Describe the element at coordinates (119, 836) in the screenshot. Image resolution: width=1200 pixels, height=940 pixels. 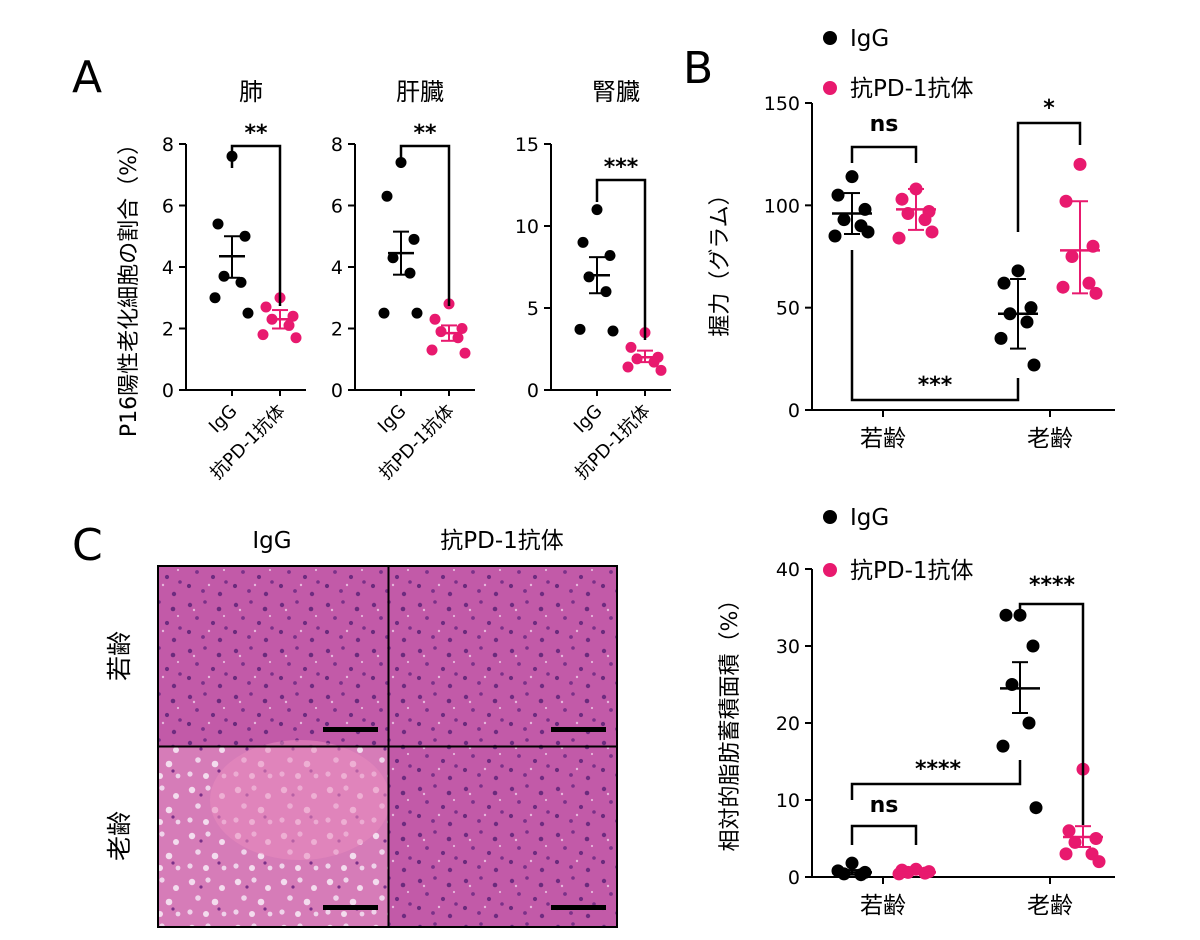
I see `hist-row-aged: 老齢` at that location.